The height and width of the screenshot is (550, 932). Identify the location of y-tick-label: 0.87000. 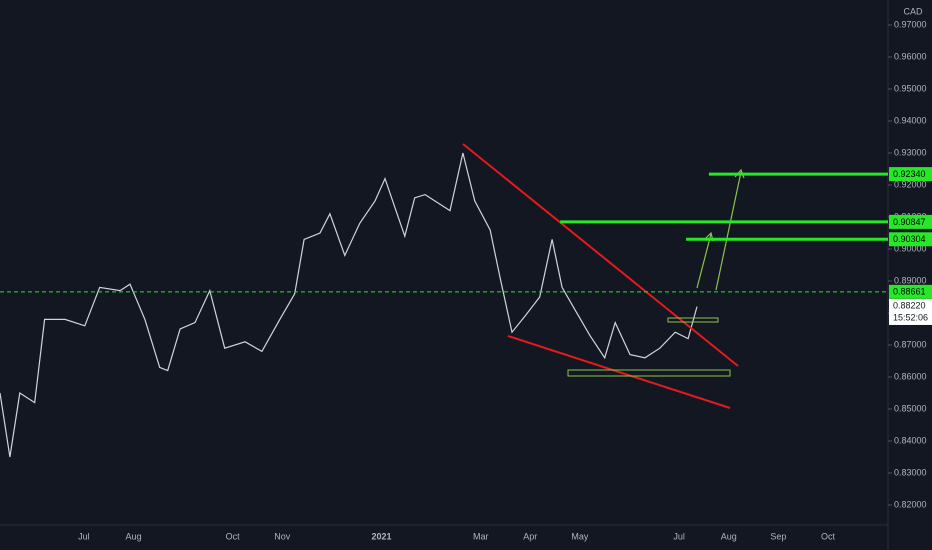
(910, 344).